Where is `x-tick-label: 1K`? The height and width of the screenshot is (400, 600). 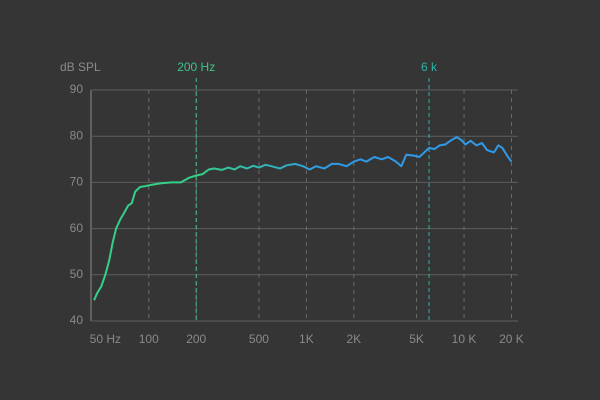 x-tick-label: 1K is located at coordinates (306, 339).